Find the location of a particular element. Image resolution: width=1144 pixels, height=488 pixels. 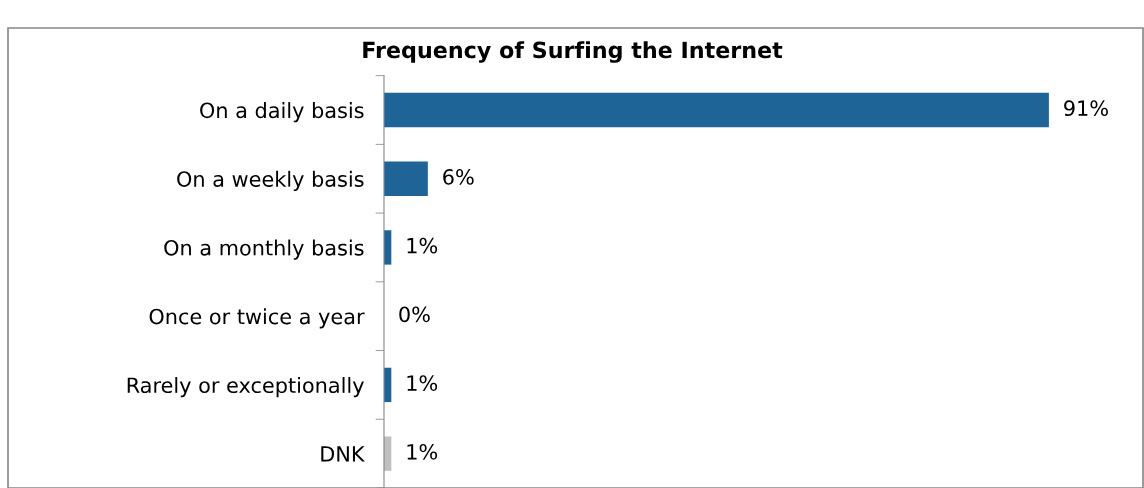

data-label: 91% is located at coordinates (1086, 108).